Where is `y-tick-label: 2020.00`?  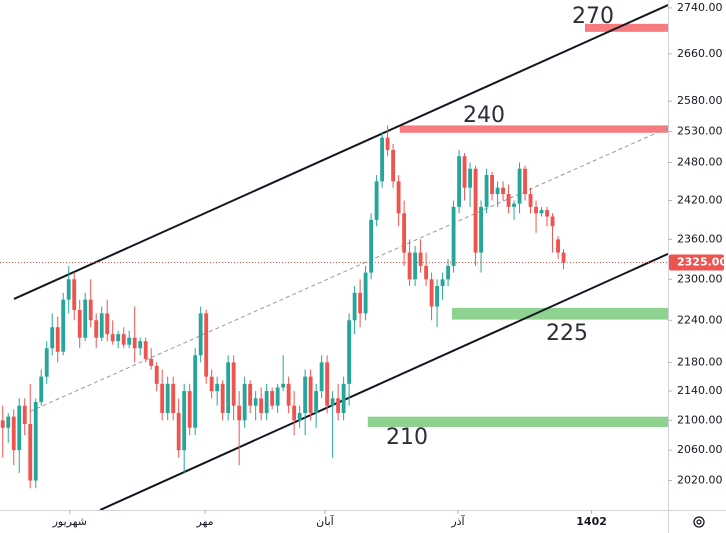 y-tick-label: 2020.00 is located at coordinates (700, 480).